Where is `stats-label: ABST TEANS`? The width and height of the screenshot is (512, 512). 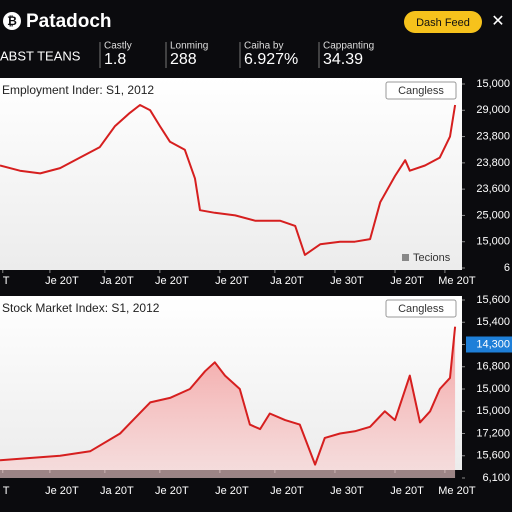
stats-label: ABST TEANS is located at coordinates (40, 55).